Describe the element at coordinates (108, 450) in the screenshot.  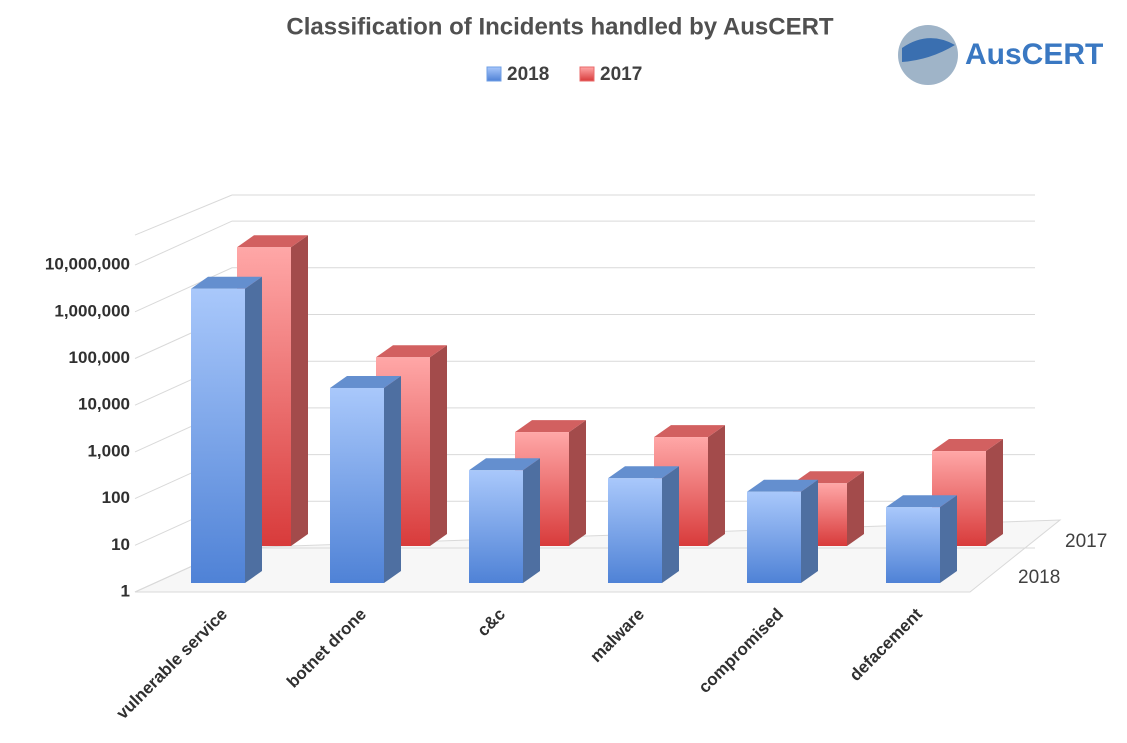
I see `y-tick-label: 1,000` at that location.